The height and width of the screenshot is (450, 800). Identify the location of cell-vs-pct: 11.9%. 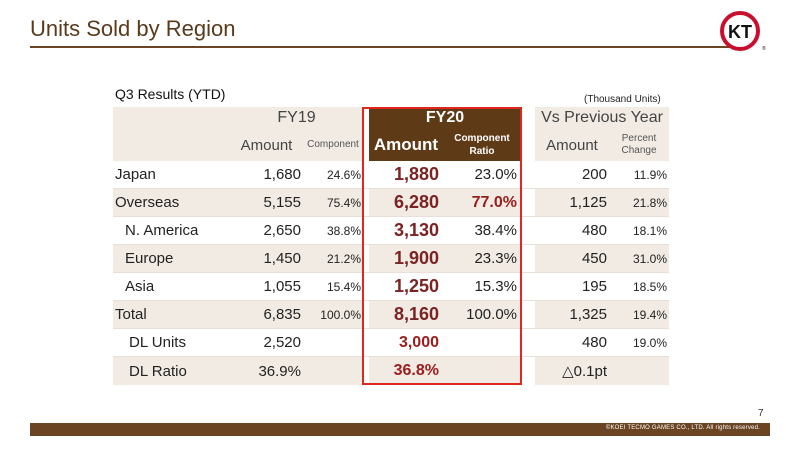
(639, 175).